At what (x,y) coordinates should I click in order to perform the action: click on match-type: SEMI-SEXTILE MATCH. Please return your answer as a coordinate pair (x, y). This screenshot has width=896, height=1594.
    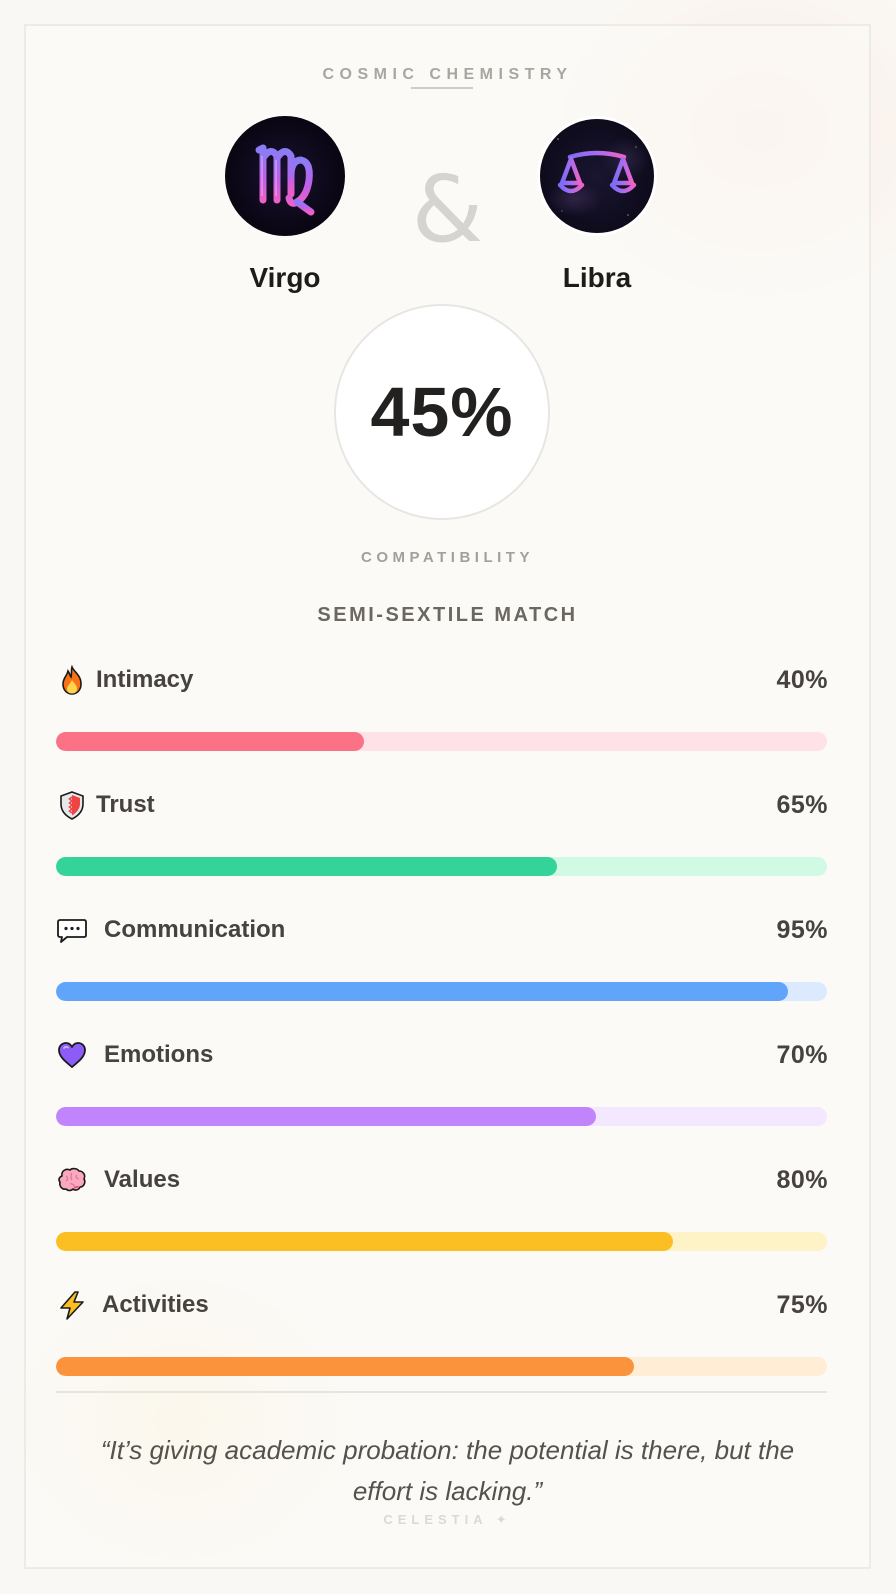
    Looking at the image, I should click on (447, 615).